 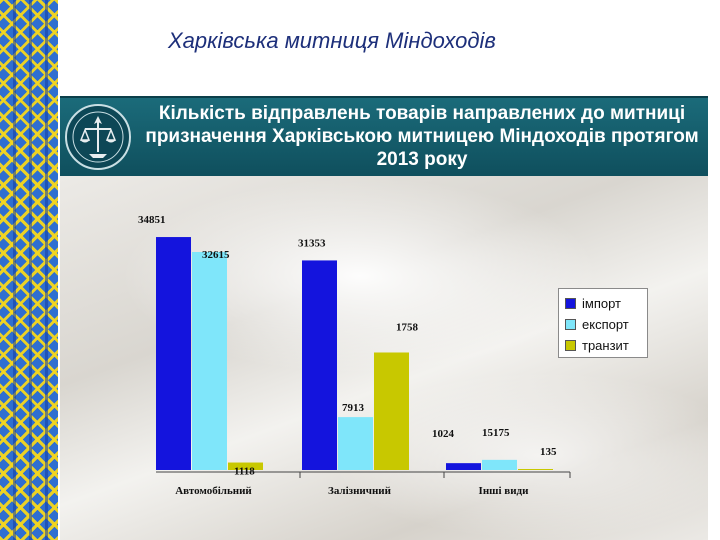 I want to click on data-label-import-2: 31353, so click(x=312, y=243).